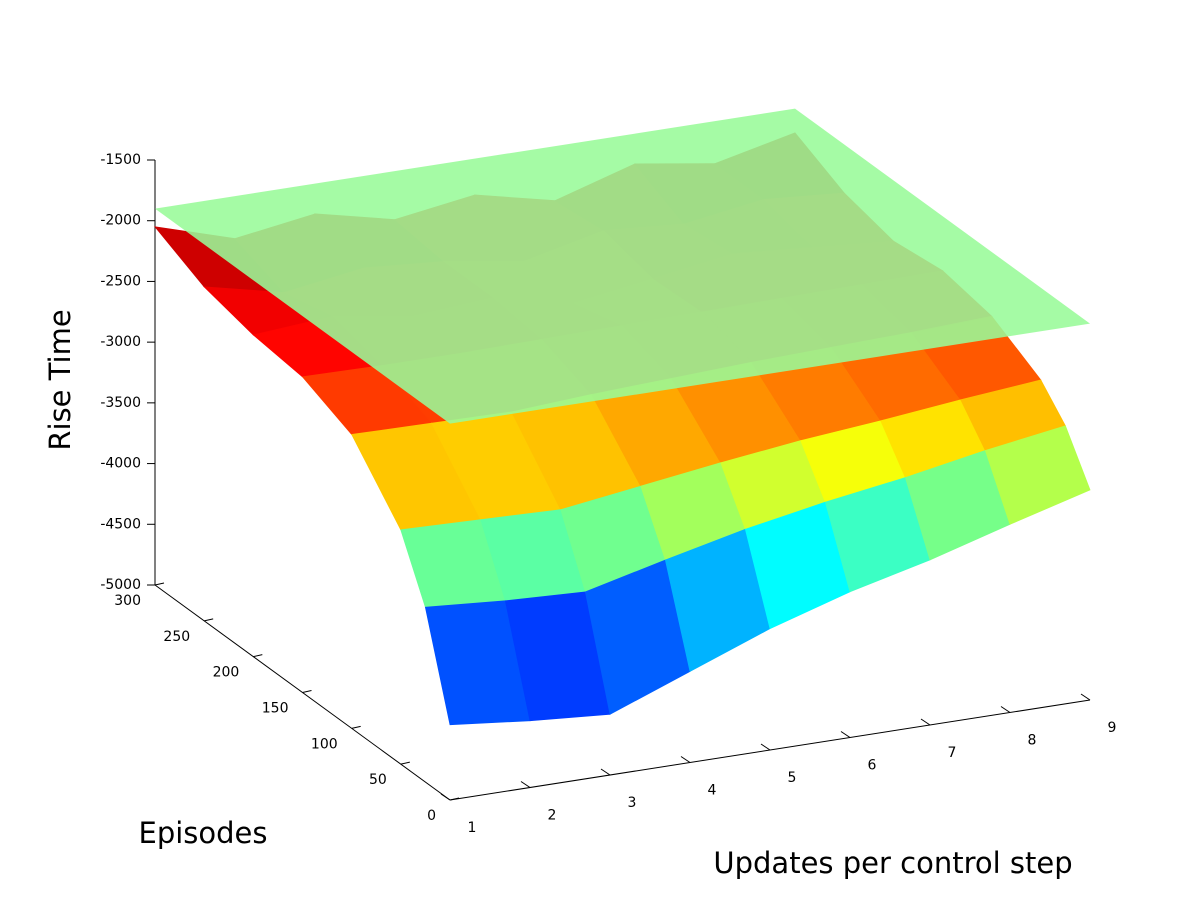 The width and height of the screenshot is (1200, 900). What do you see at coordinates (120, 281) in the screenshot?
I see `z-tick-label: -2500` at bounding box center [120, 281].